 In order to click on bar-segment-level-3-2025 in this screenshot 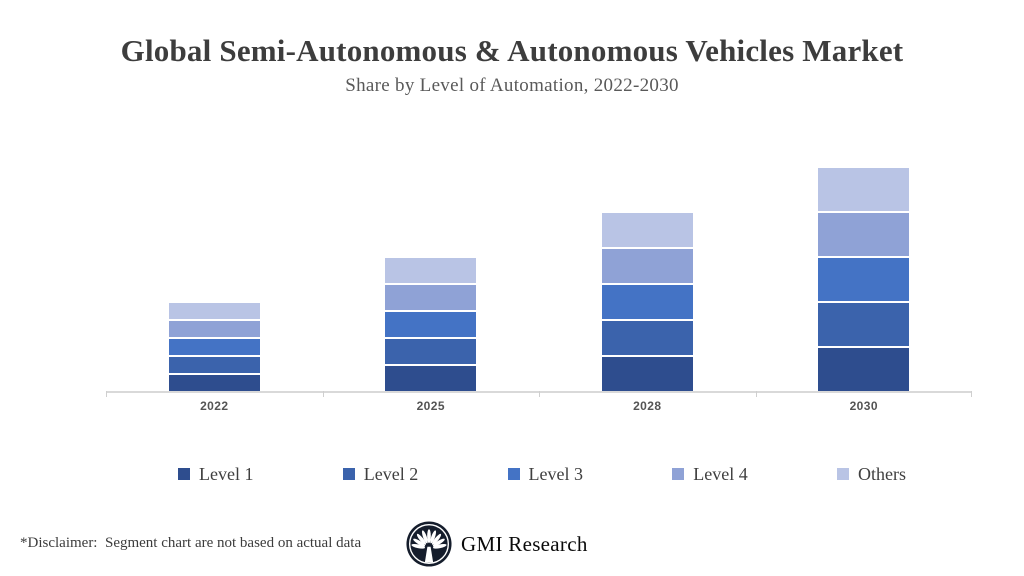, I will do `click(431, 323)`.